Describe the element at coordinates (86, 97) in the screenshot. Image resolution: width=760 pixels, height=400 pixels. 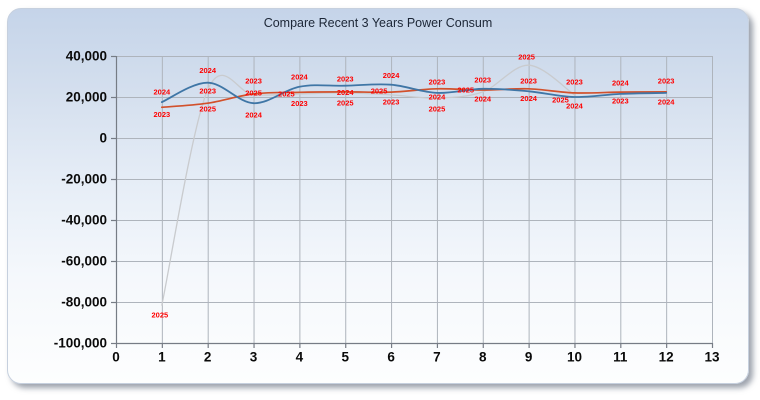
I see `y-tick-label: 20,000` at that location.